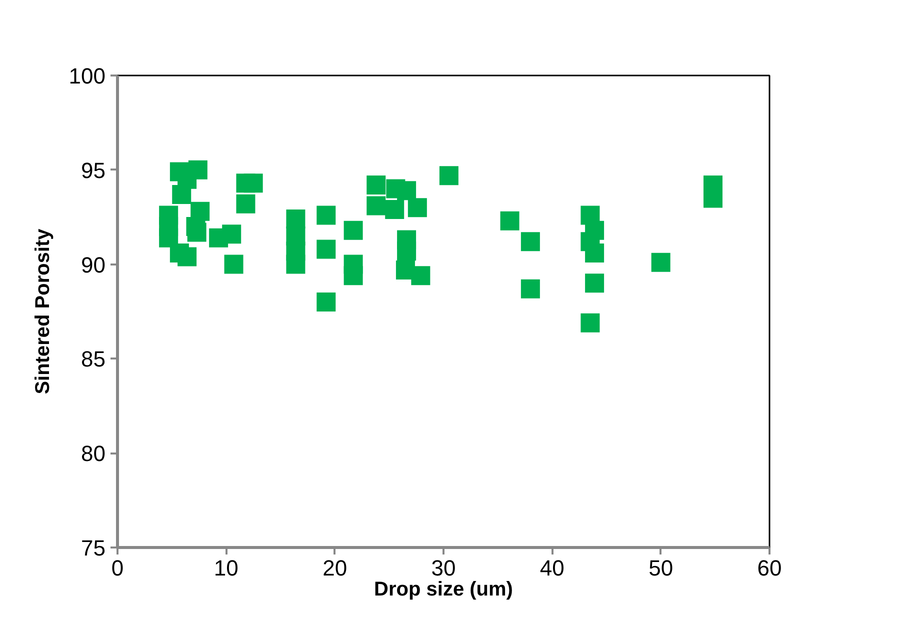 This screenshot has width=902, height=621. Describe the element at coordinates (661, 568) in the screenshot. I see `x-tick-label: 50` at that location.